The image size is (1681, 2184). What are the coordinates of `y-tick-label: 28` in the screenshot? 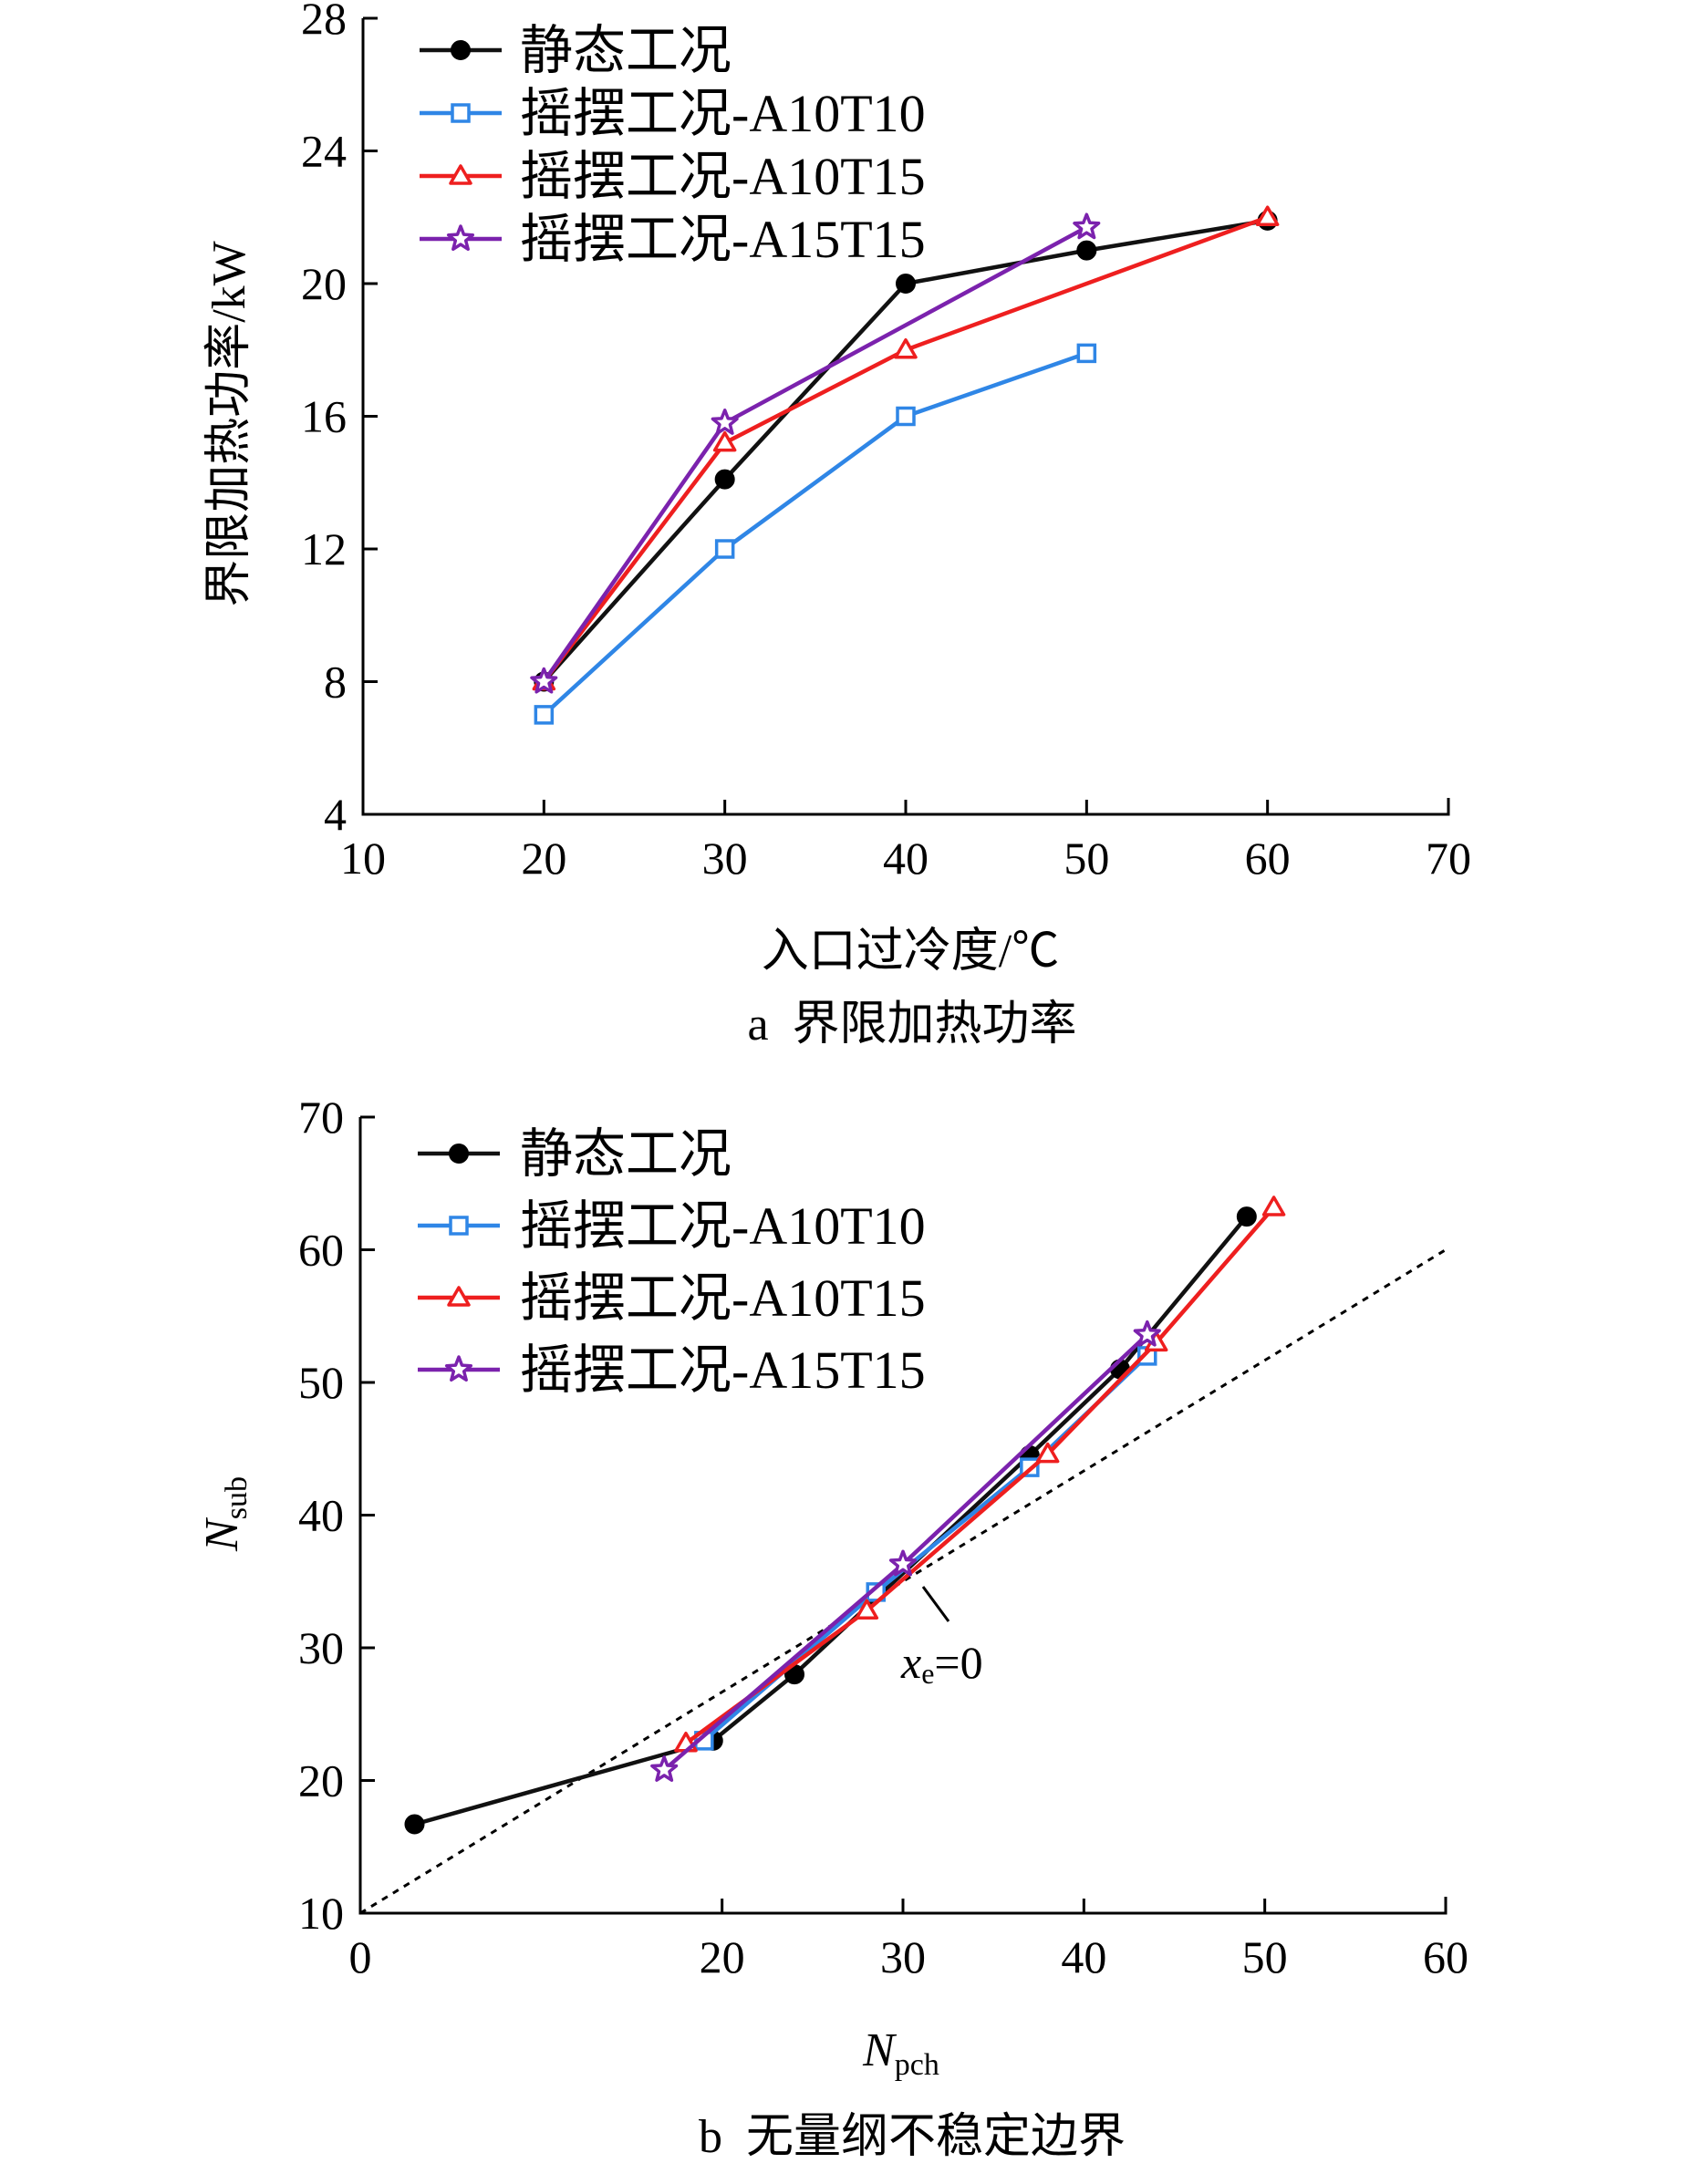 It's located at (324, 22).